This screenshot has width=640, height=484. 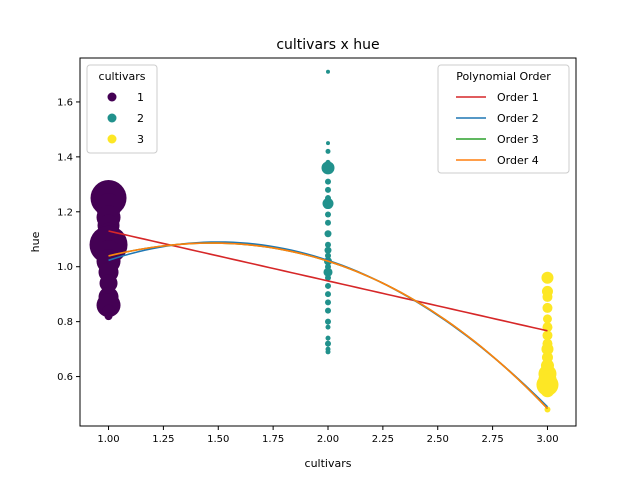 I want to click on y-tick-label-2: 1.0, so click(x=65, y=267).